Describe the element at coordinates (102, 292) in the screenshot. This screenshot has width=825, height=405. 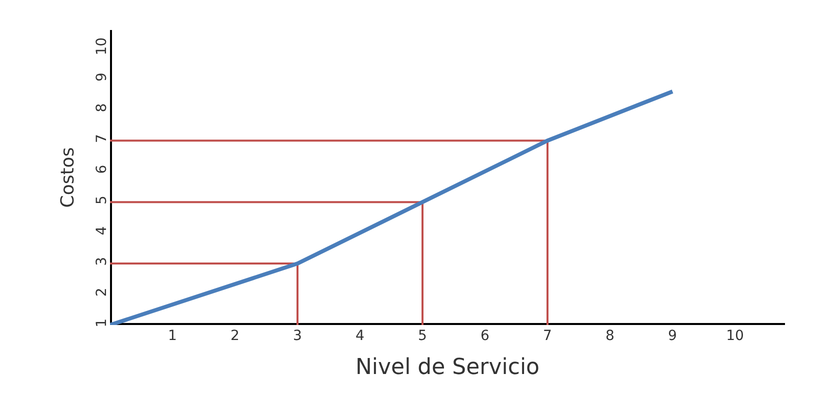
I see `y-tick-label: 2` at that location.